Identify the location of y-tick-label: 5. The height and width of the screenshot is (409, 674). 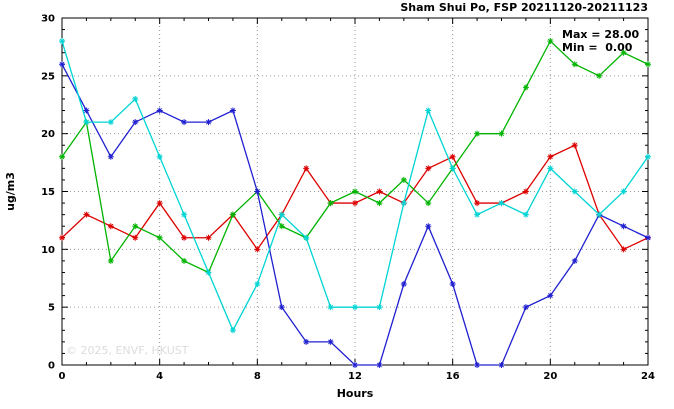
(51, 308).